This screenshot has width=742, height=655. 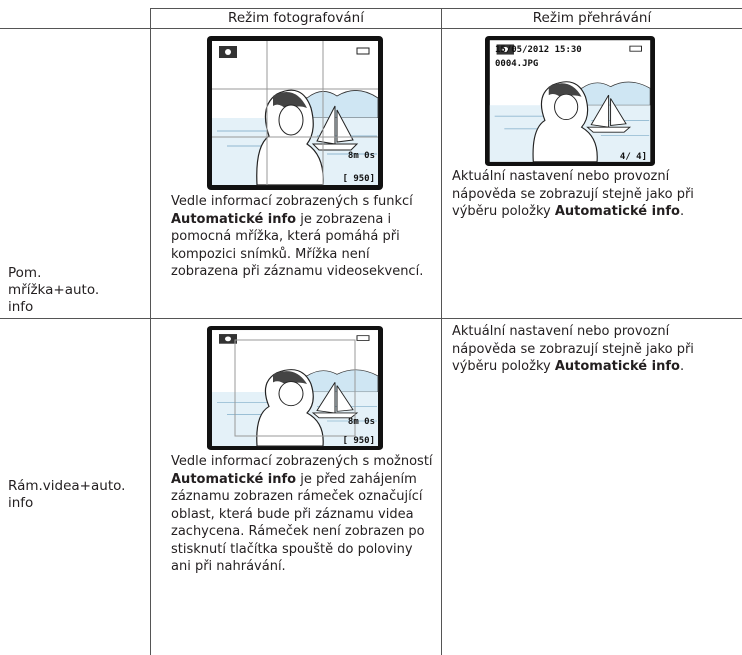 What do you see at coordinates (570, 101) in the screenshot?
I see `camera-screen: 15/05/2012 15:30 0004.JPG 4/ 4]` at bounding box center [570, 101].